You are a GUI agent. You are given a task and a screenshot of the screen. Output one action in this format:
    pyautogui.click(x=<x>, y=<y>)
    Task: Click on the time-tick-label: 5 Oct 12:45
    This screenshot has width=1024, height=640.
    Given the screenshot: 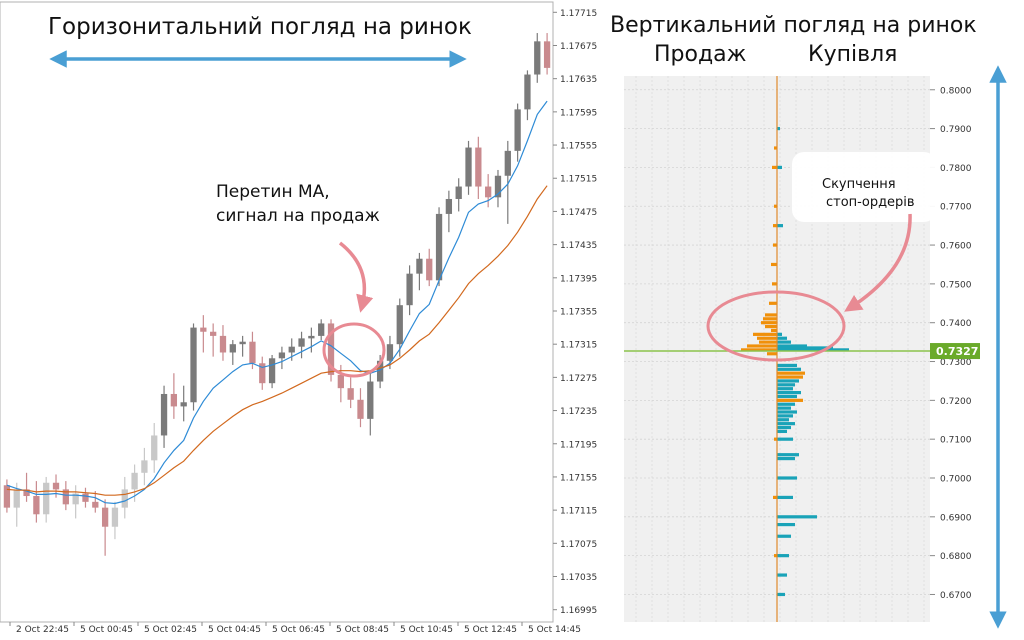 What is the action you would take?
    pyautogui.click(x=490, y=630)
    